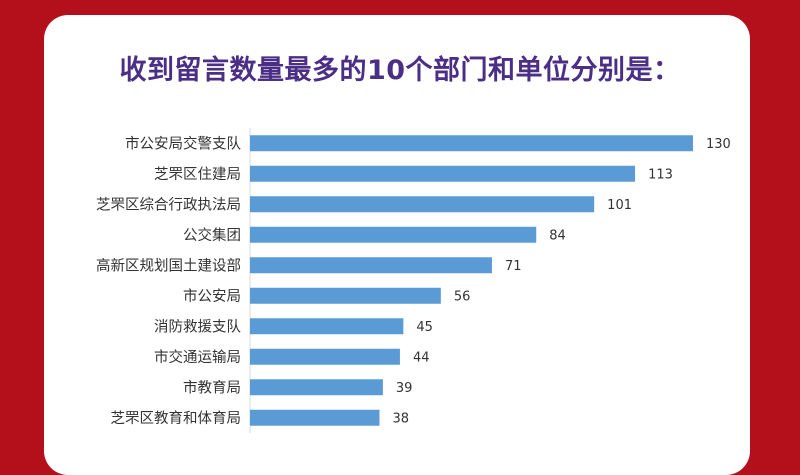  I want to click on category-label: 市交通运输局, so click(197, 357).